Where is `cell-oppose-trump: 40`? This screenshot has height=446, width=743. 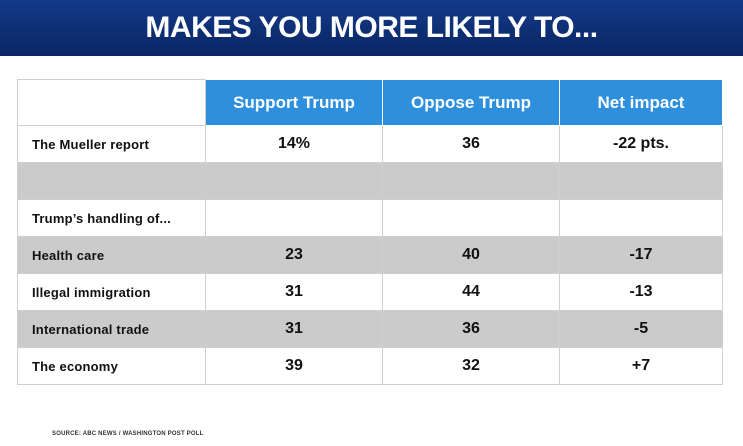 cell-oppose-trump: 40 is located at coordinates (471, 255).